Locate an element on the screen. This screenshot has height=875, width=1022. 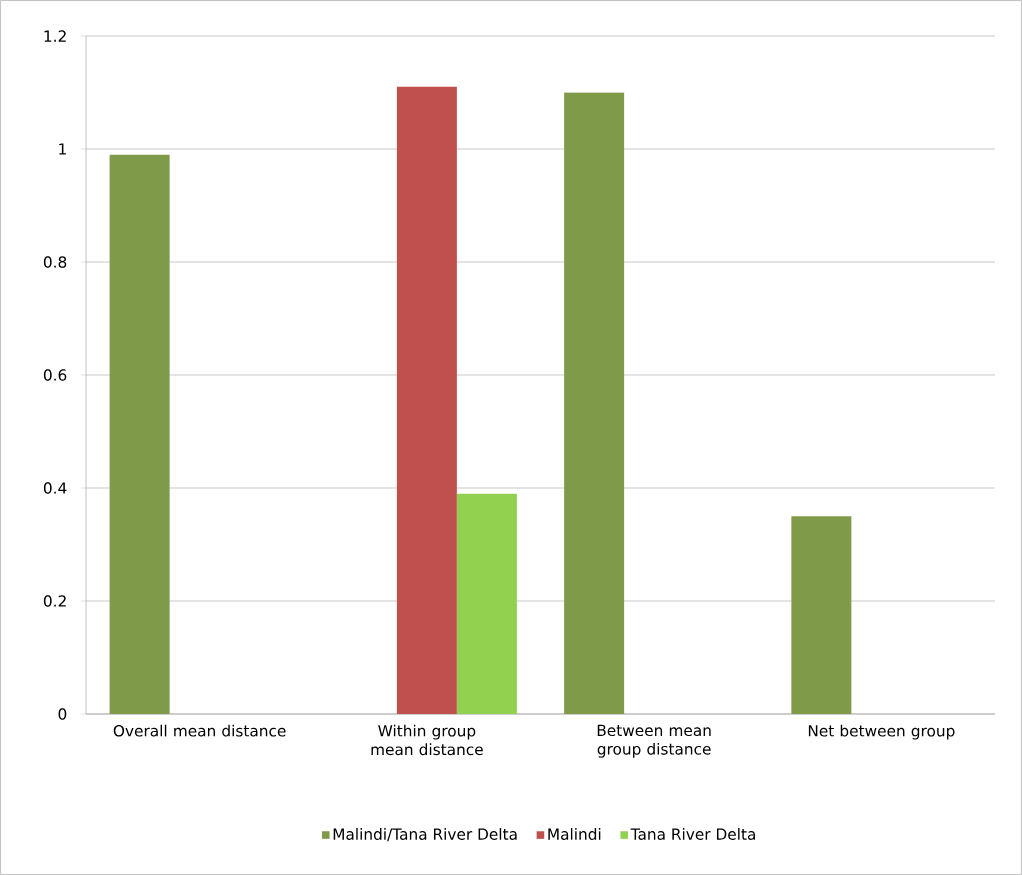
x-tick-label: Between mean group distance is located at coordinates (654, 741).